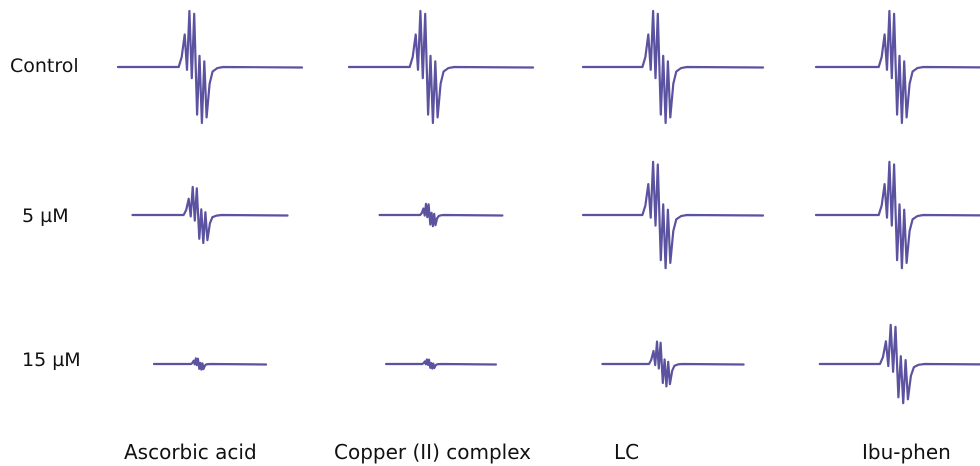  I want to click on trace-control-ibu-phen, so click(897, 67).